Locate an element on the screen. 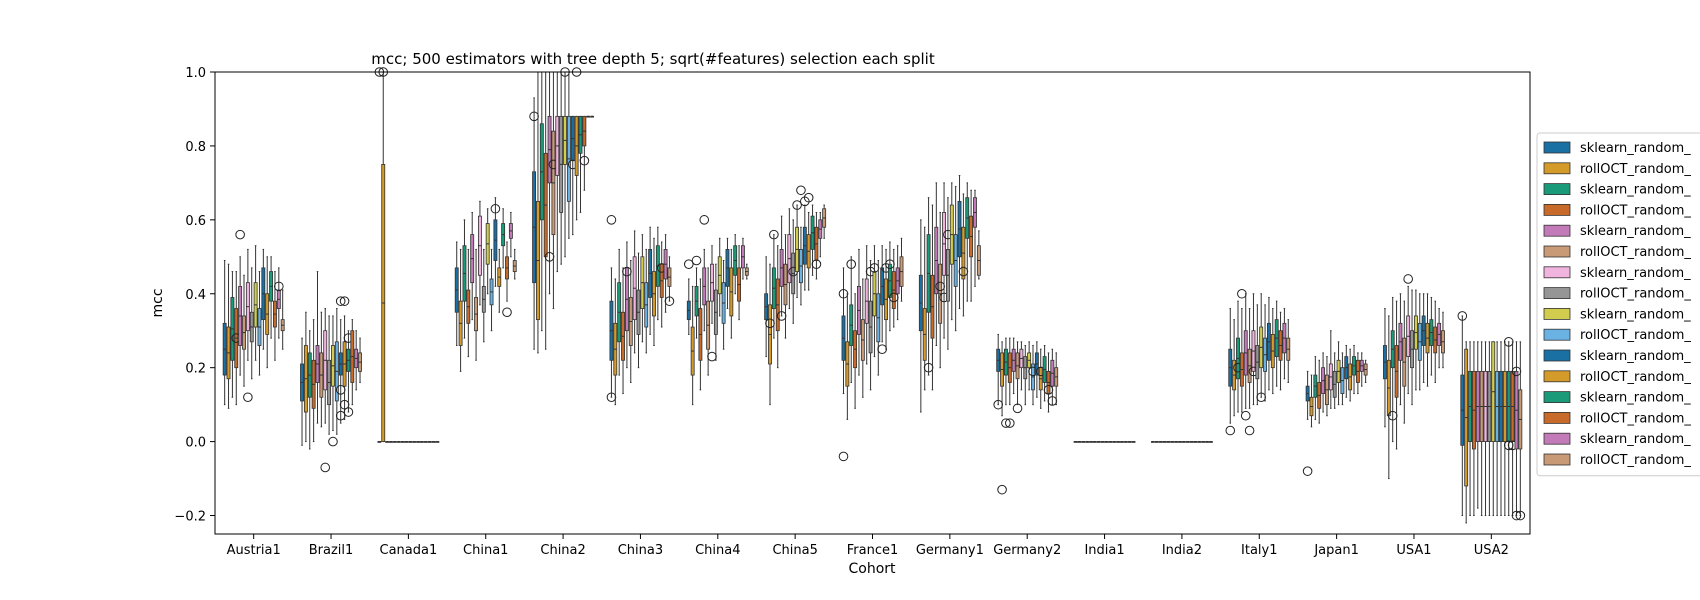  x-tick-label-usa2: USA2 is located at coordinates (1491, 550).